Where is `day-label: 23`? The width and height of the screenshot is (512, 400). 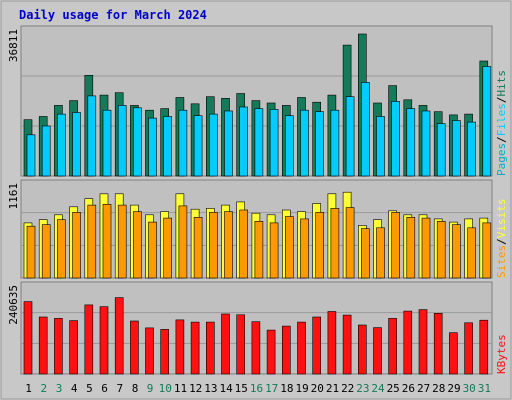 day-label: 23 is located at coordinates (362, 388).